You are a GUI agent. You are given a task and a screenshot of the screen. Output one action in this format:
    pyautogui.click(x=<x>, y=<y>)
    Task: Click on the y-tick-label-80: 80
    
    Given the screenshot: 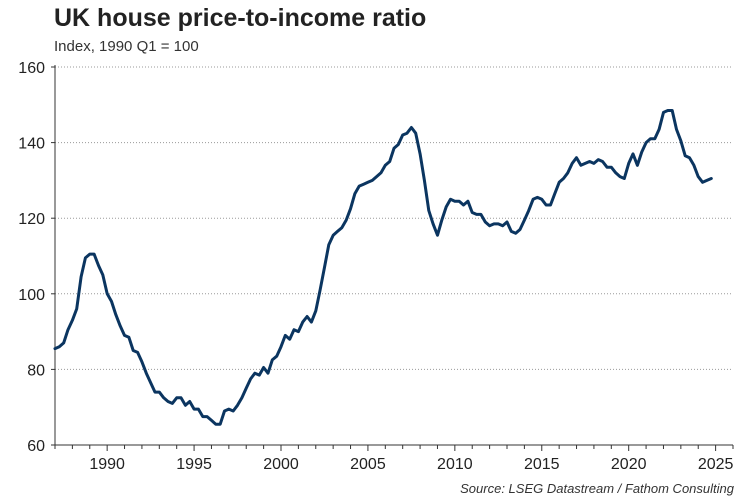 What is the action you would take?
    pyautogui.click(x=36, y=370)
    